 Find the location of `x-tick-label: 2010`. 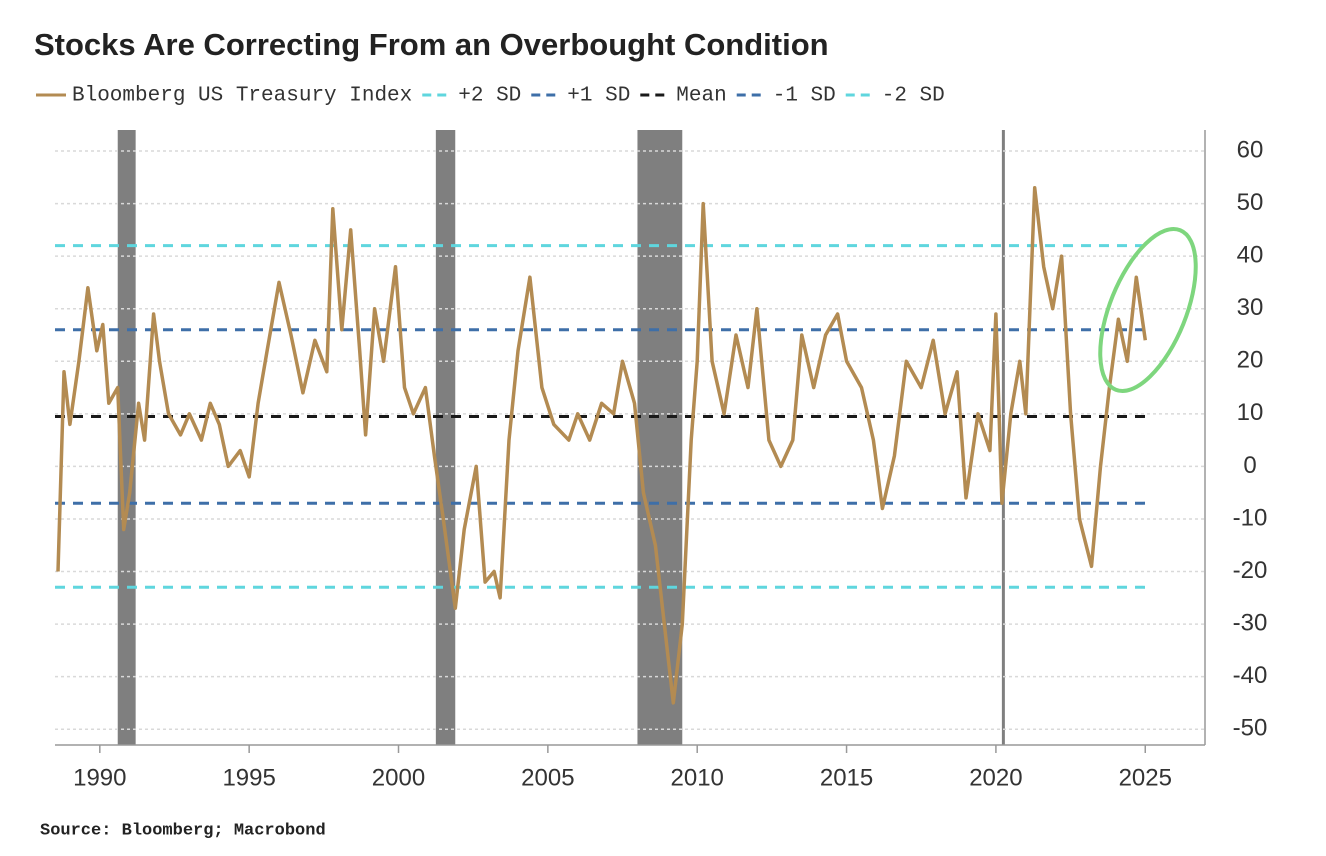

x-tick-label: 2010 is located at coordinates (697, 777).